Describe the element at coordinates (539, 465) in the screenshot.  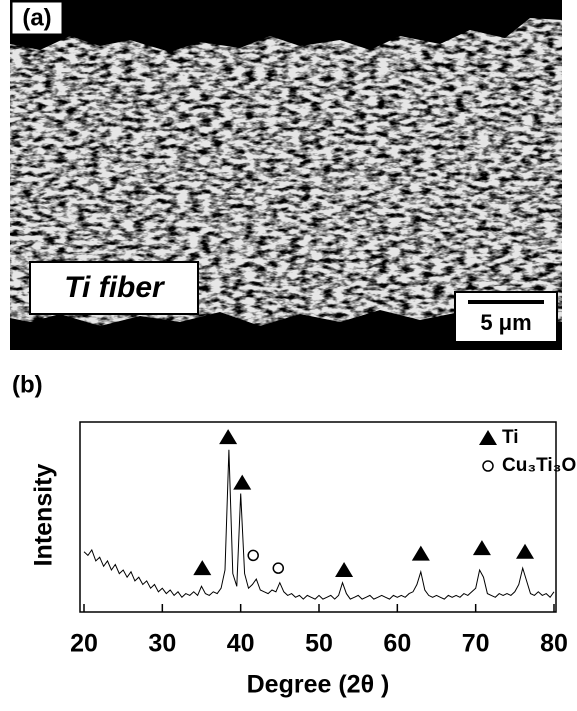
I see `legend-label: Cu₃Ti₃O` at that location.